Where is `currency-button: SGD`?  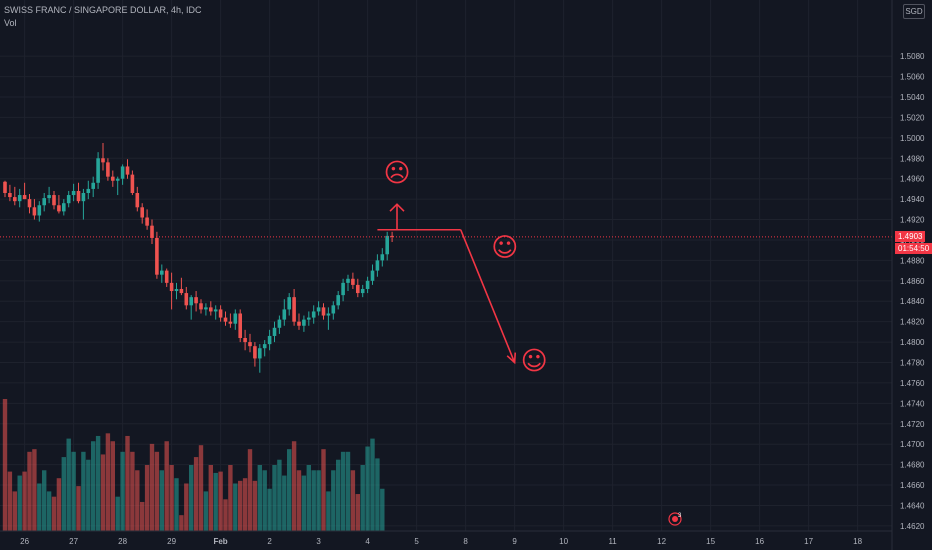 currency-button: SGD is located at coordinates (914, 11).